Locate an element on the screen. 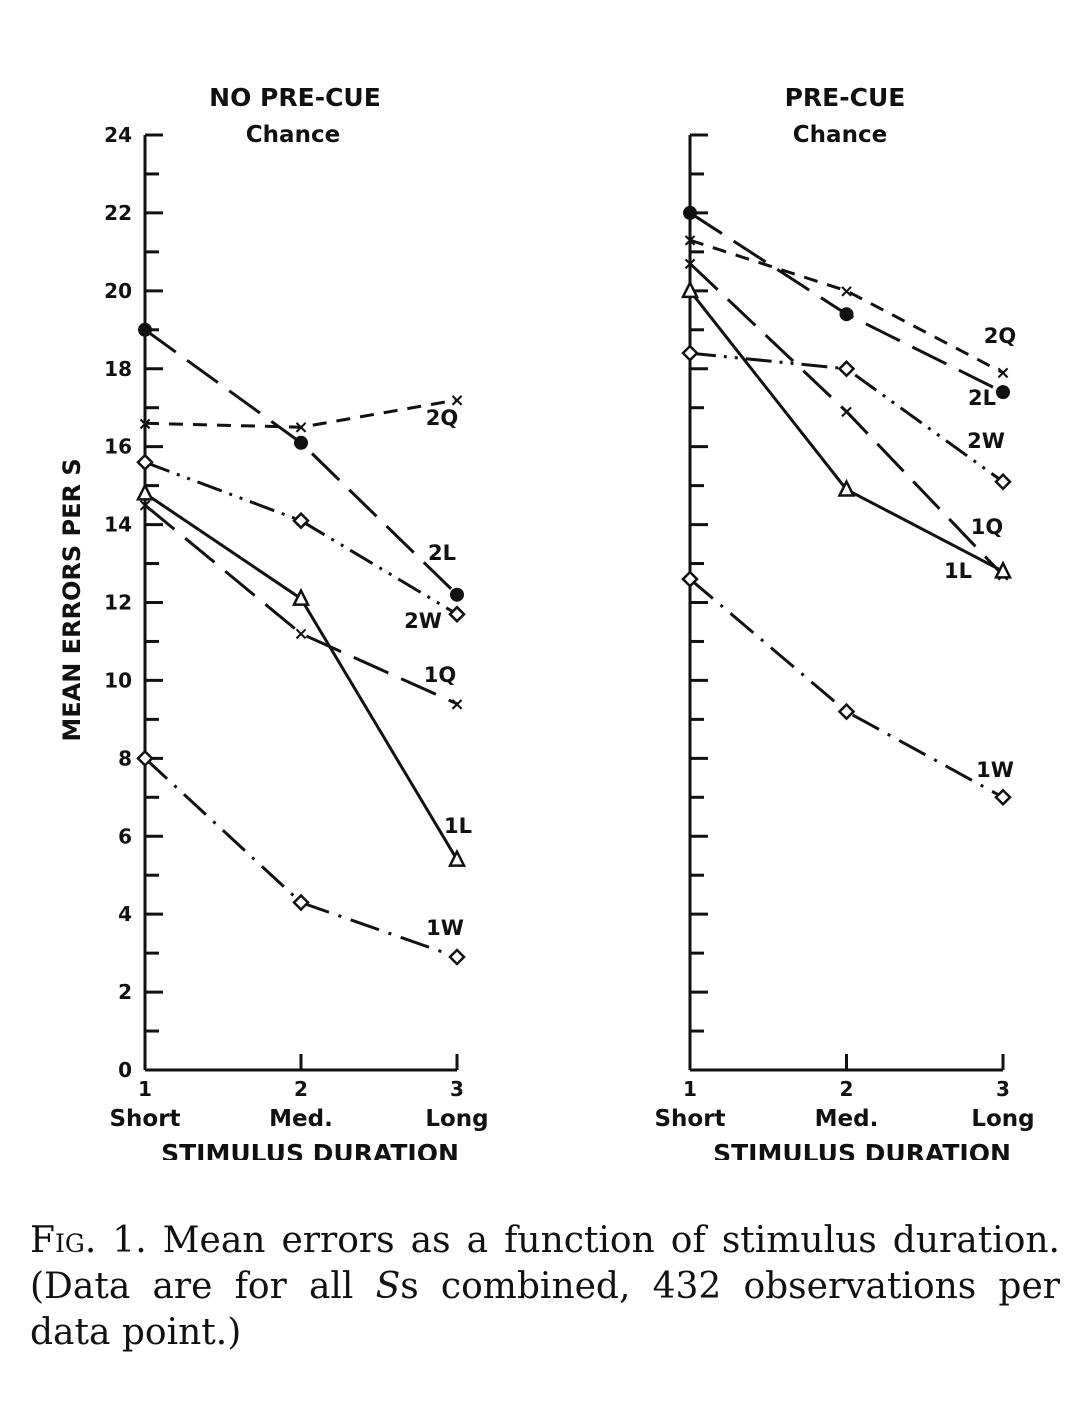  y-tick-label: 24 is located at coordinates (118, 135).